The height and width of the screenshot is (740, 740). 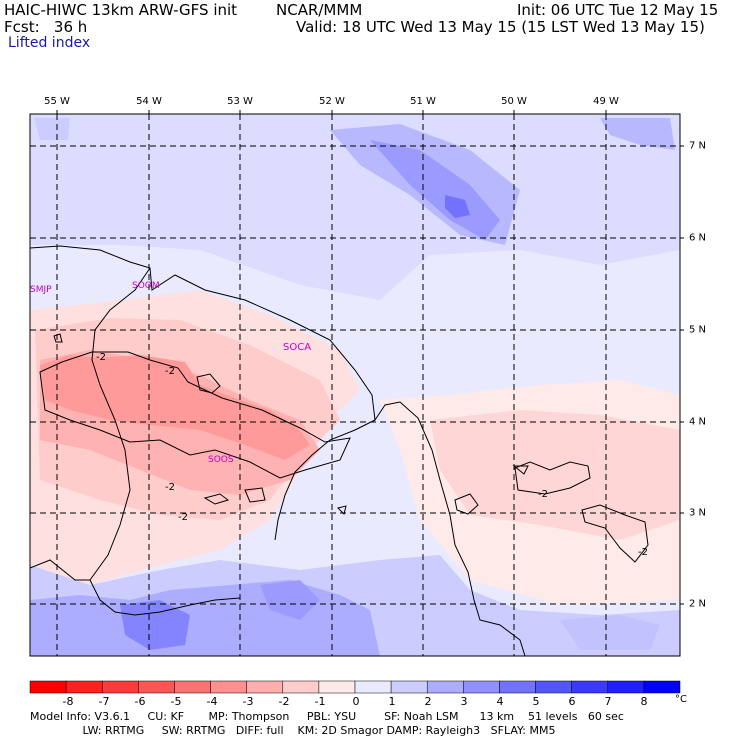 I want to click on lat-label: 4 N, so click(x=698, y=422).